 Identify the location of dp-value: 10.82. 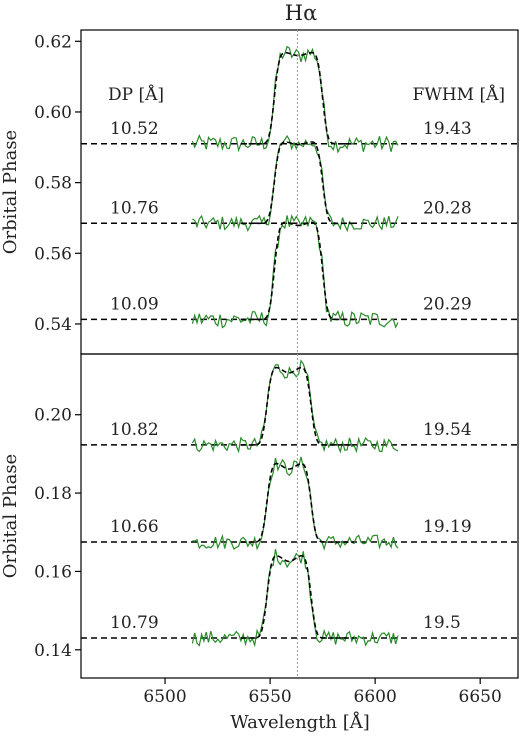
(134, 430).